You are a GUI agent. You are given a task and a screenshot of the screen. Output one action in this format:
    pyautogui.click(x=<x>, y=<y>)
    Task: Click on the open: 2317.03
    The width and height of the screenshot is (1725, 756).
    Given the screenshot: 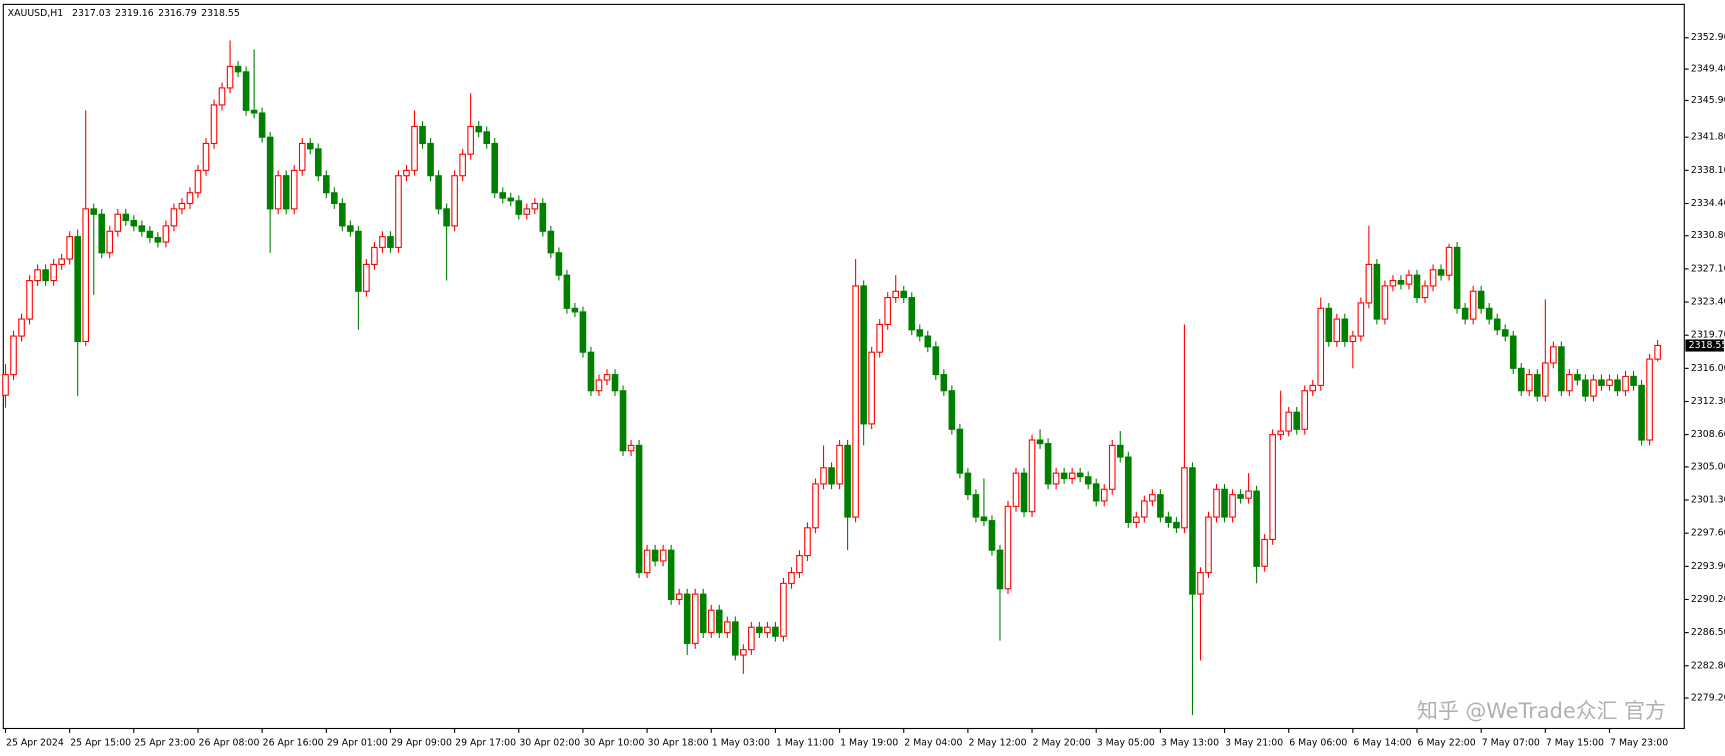 What is the action you would take?
    pyautogui.click(x=91, y=13)
    